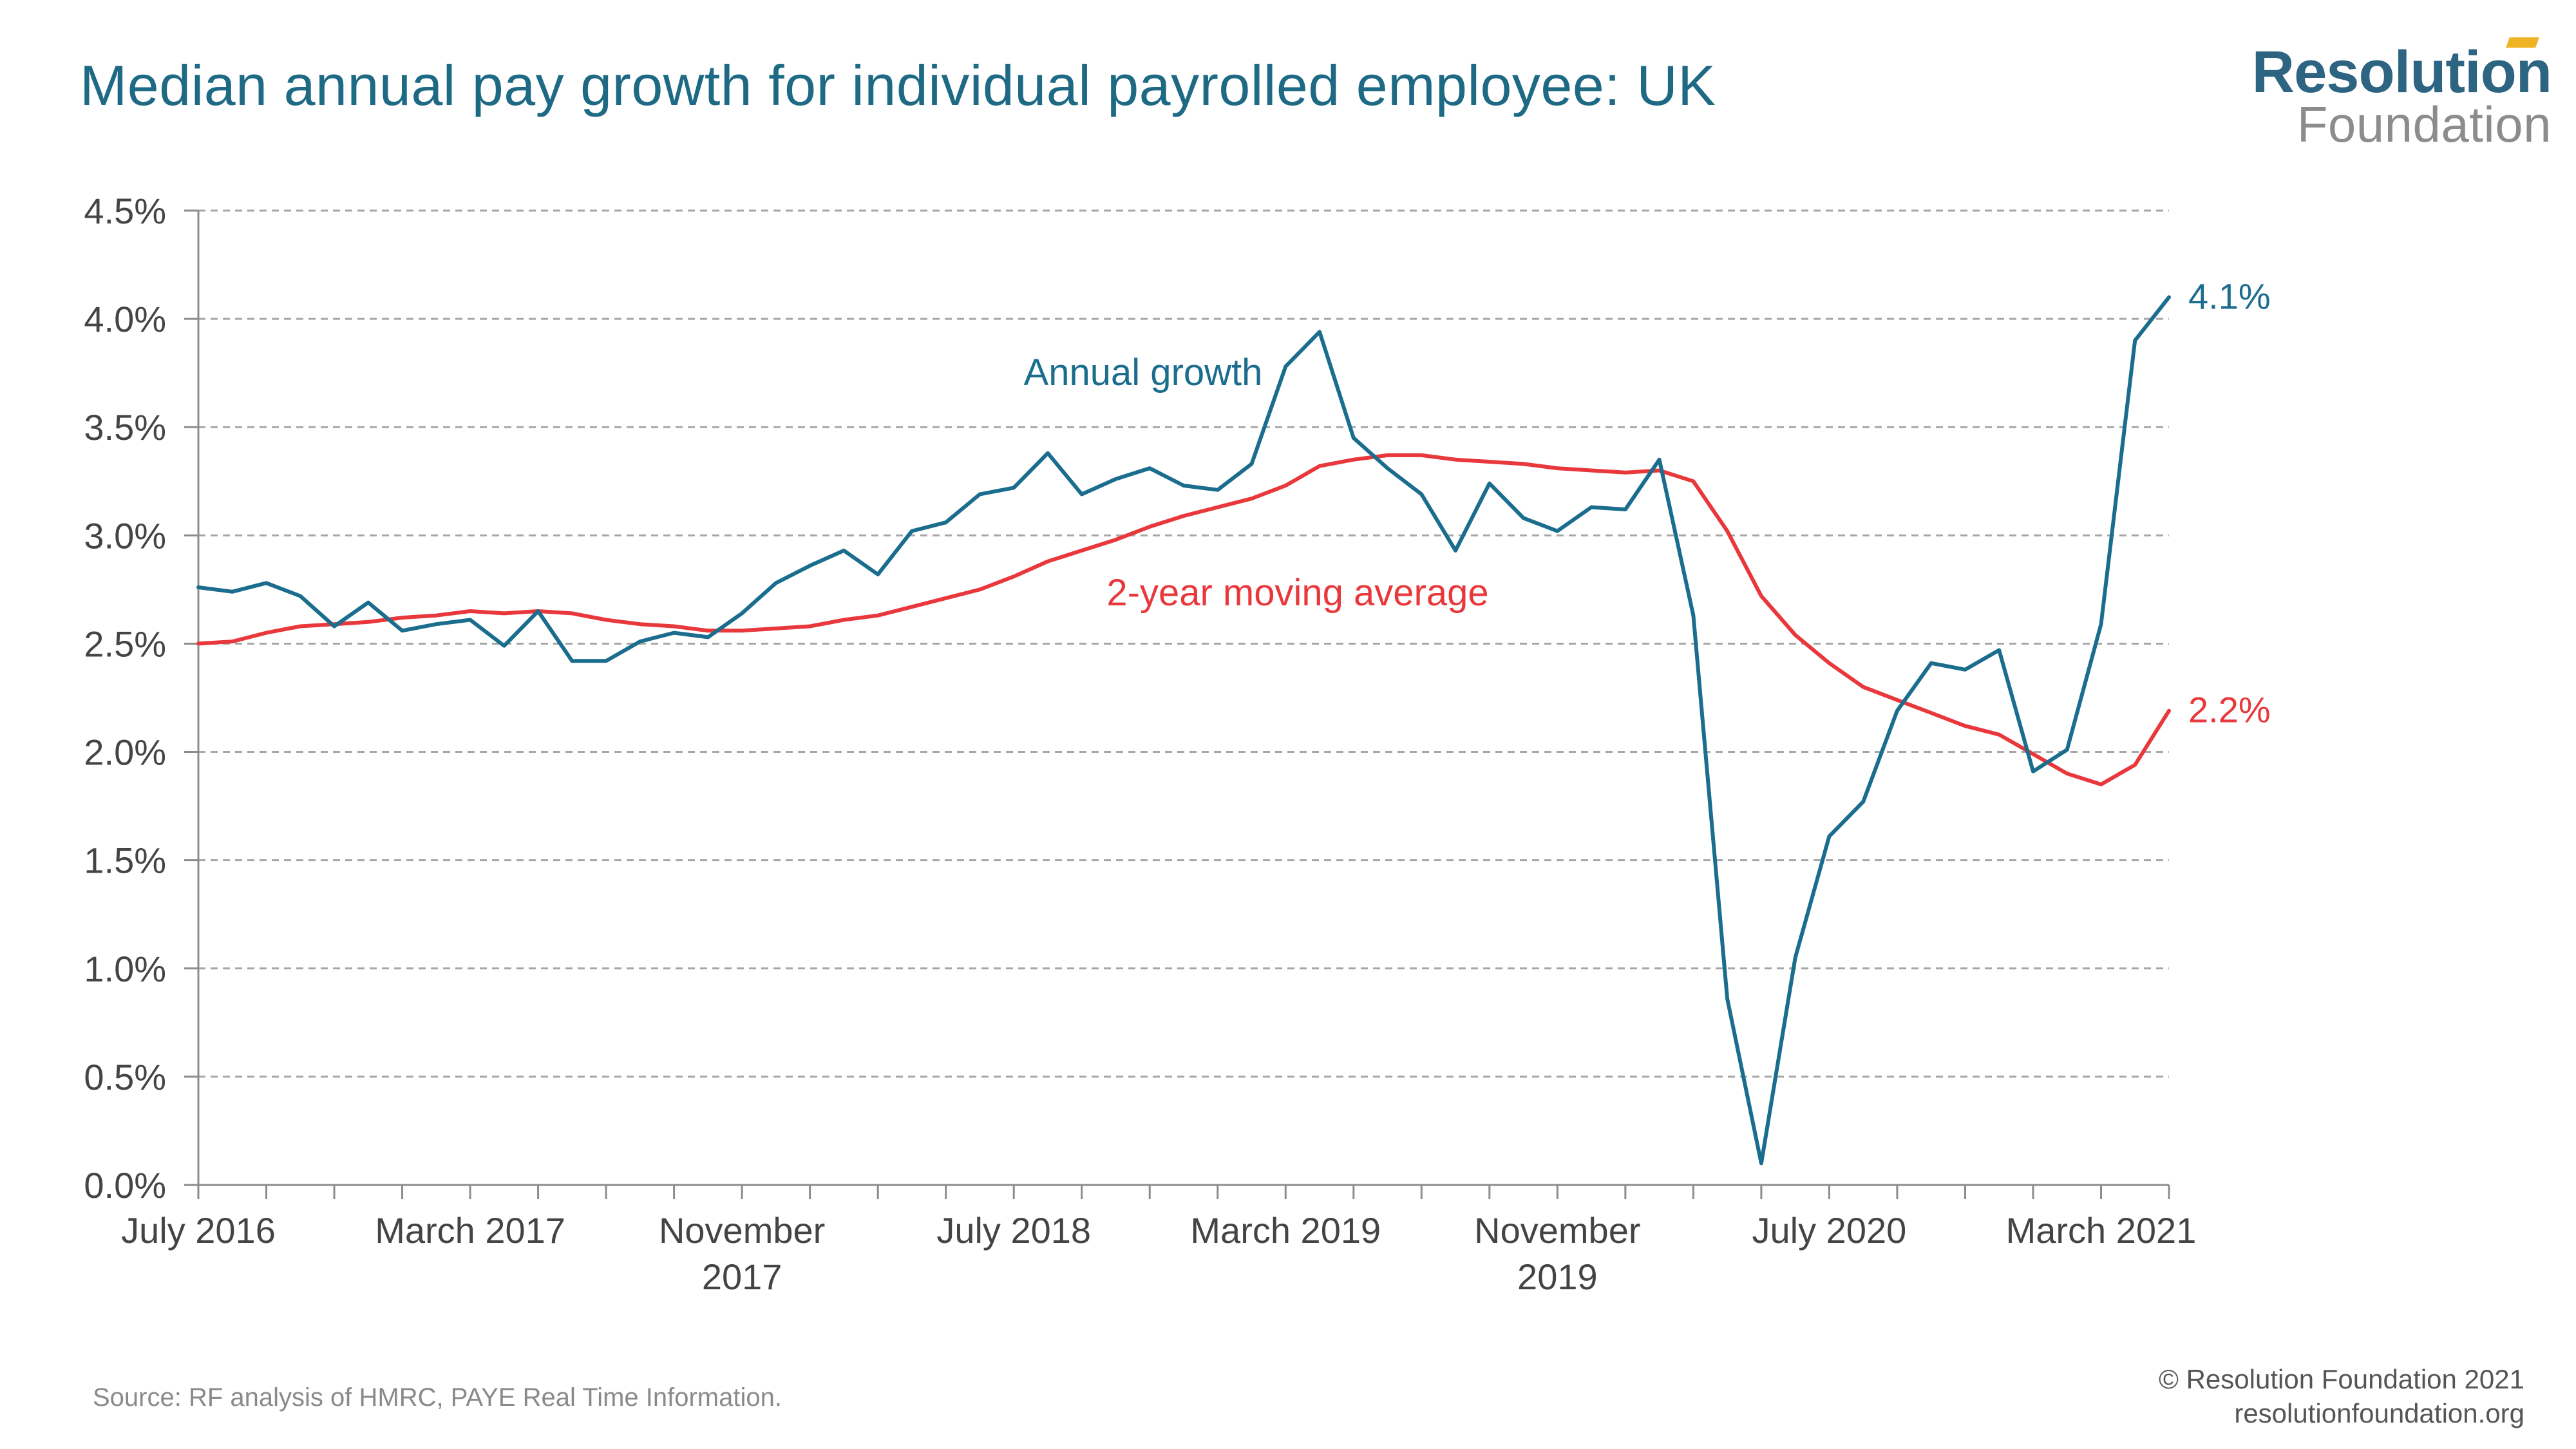  Describe the element at coordinates (125, 535) in the screenshot. I see `y-tick-label: 3.0%` at that location.